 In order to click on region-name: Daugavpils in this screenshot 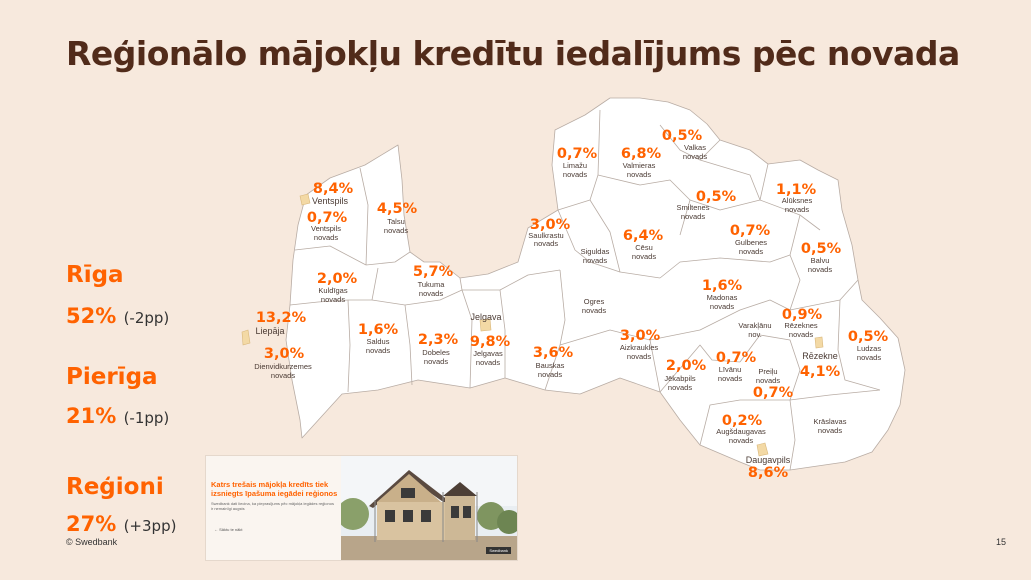, I will do `click(768, 460)`.